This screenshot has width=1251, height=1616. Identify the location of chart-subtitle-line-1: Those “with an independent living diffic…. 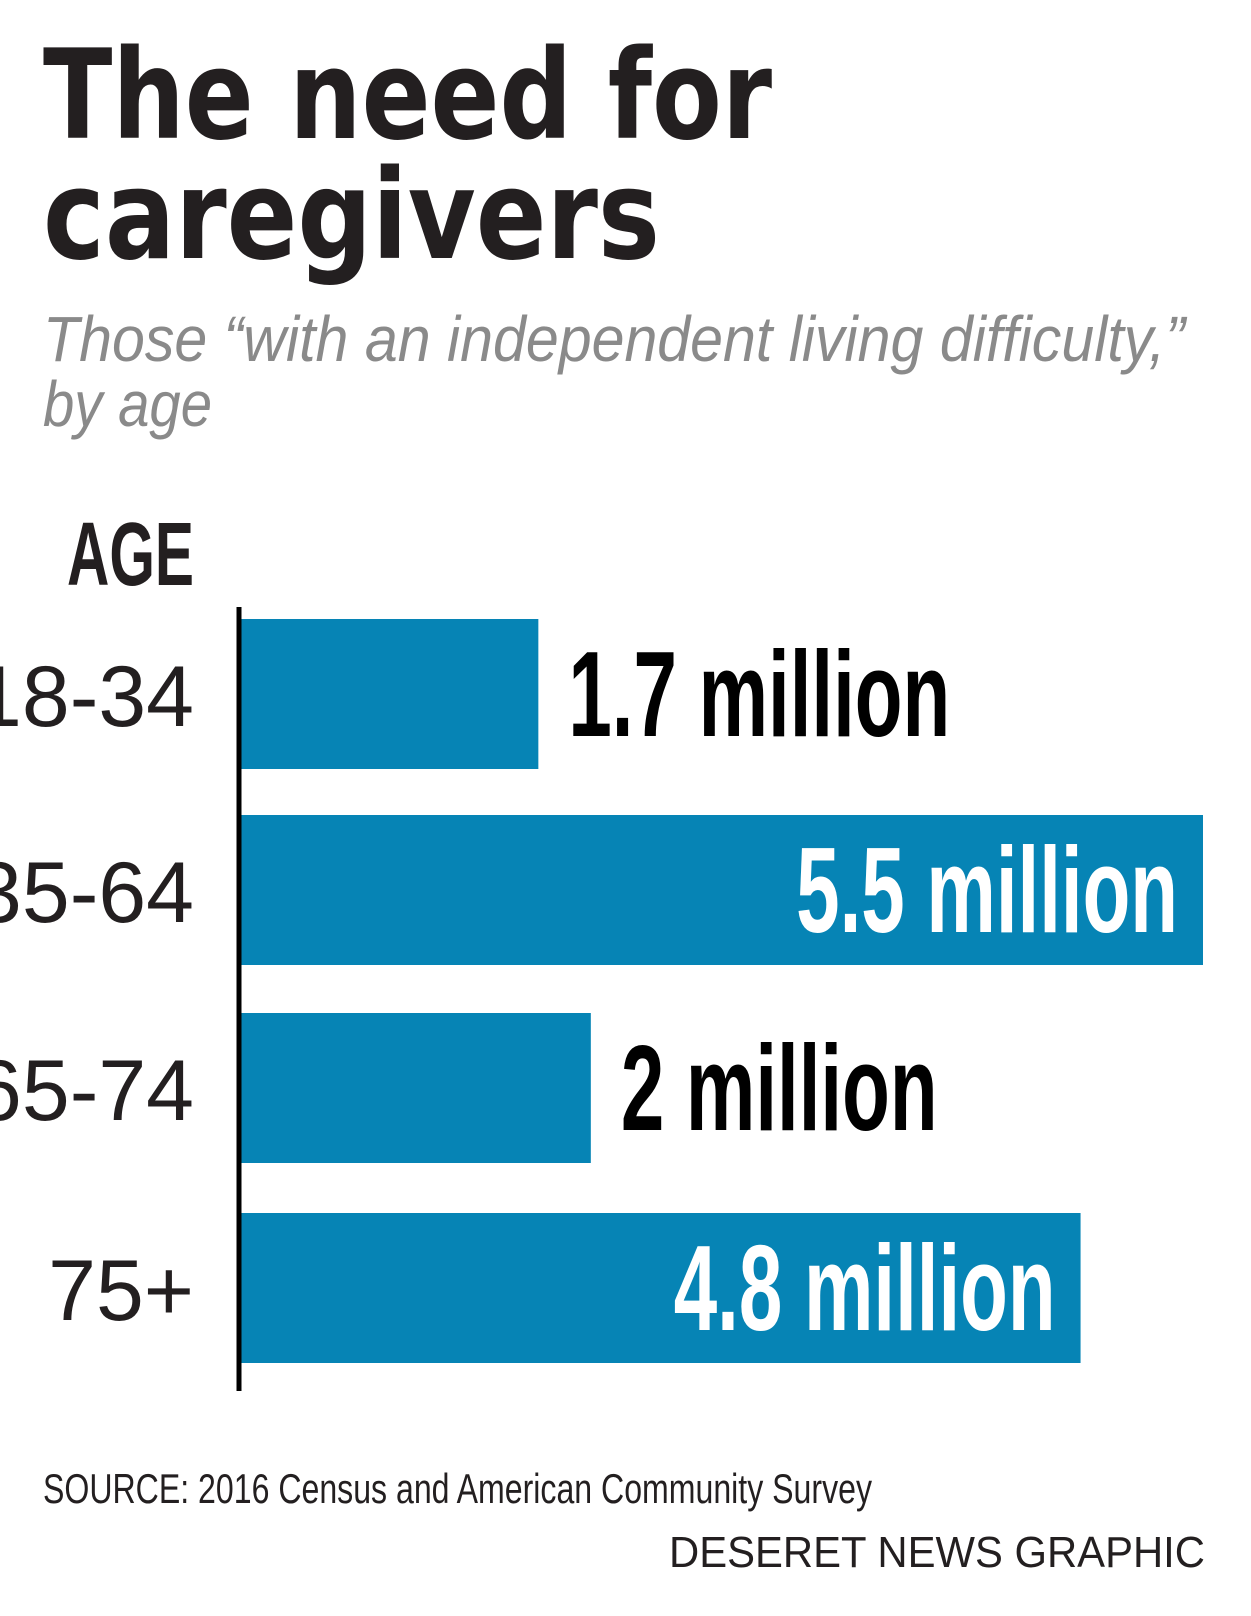
(615, 339).